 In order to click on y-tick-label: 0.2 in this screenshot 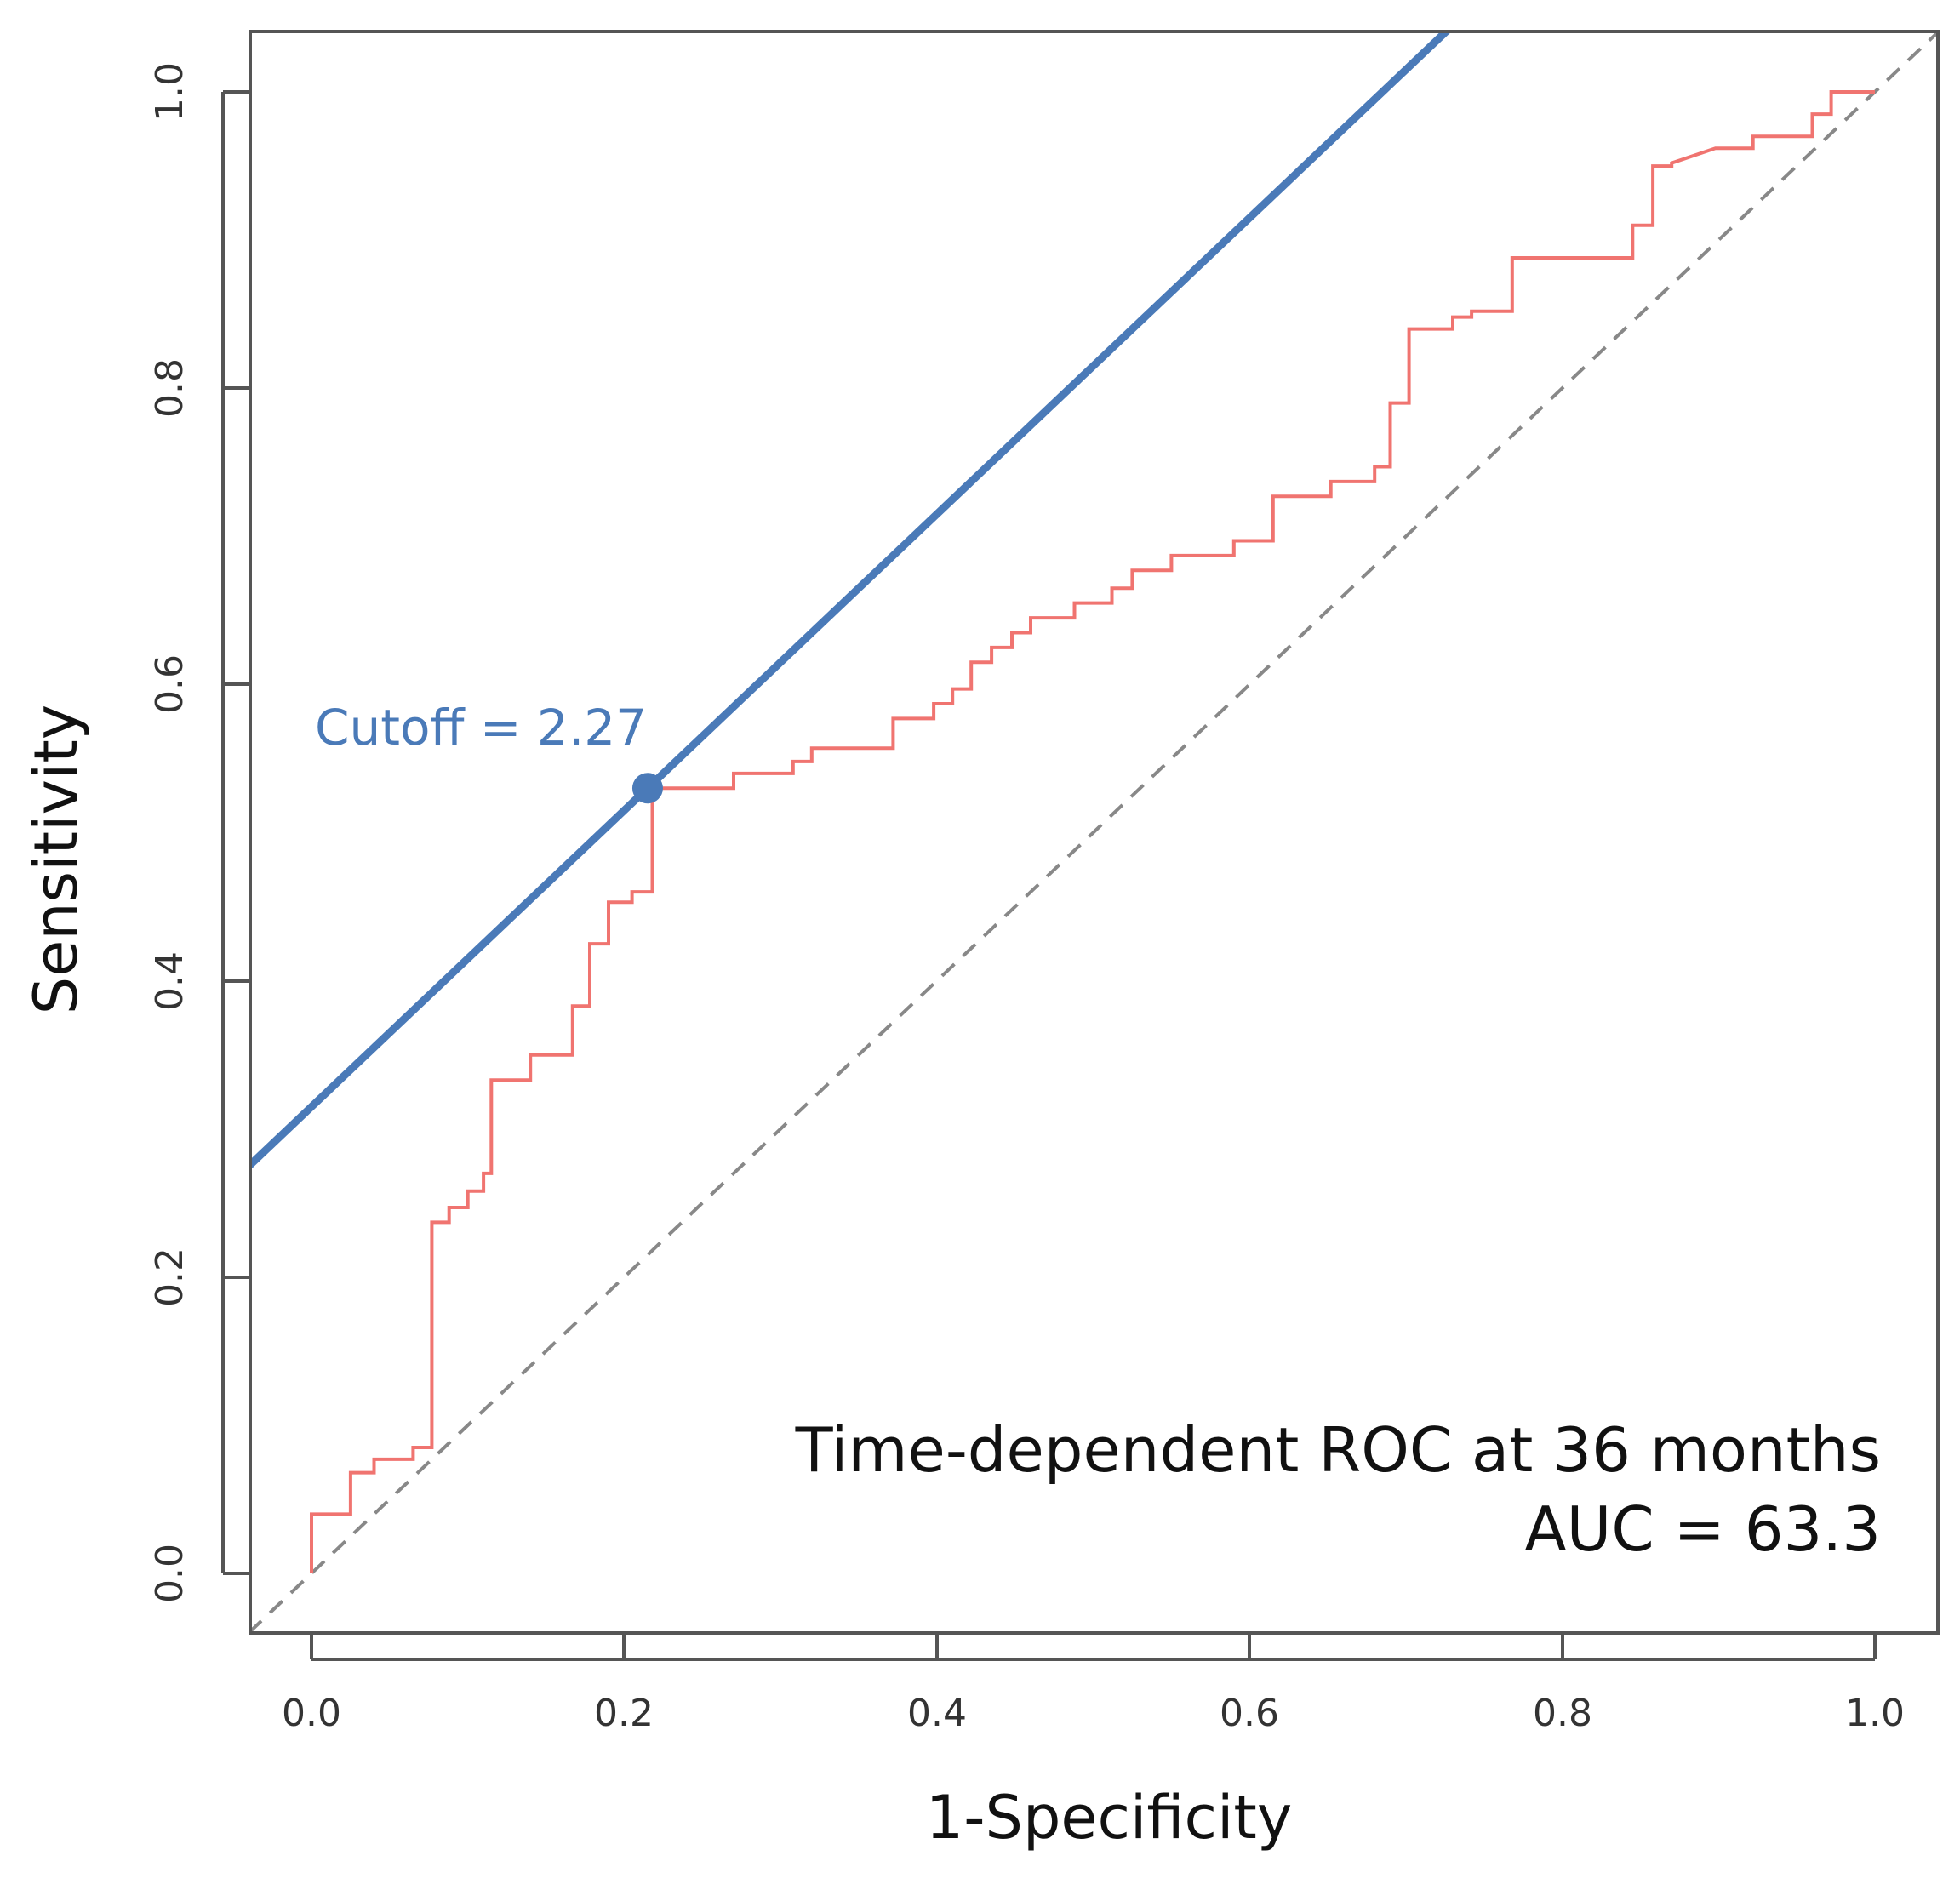, I will do `click(169, 1277)`.